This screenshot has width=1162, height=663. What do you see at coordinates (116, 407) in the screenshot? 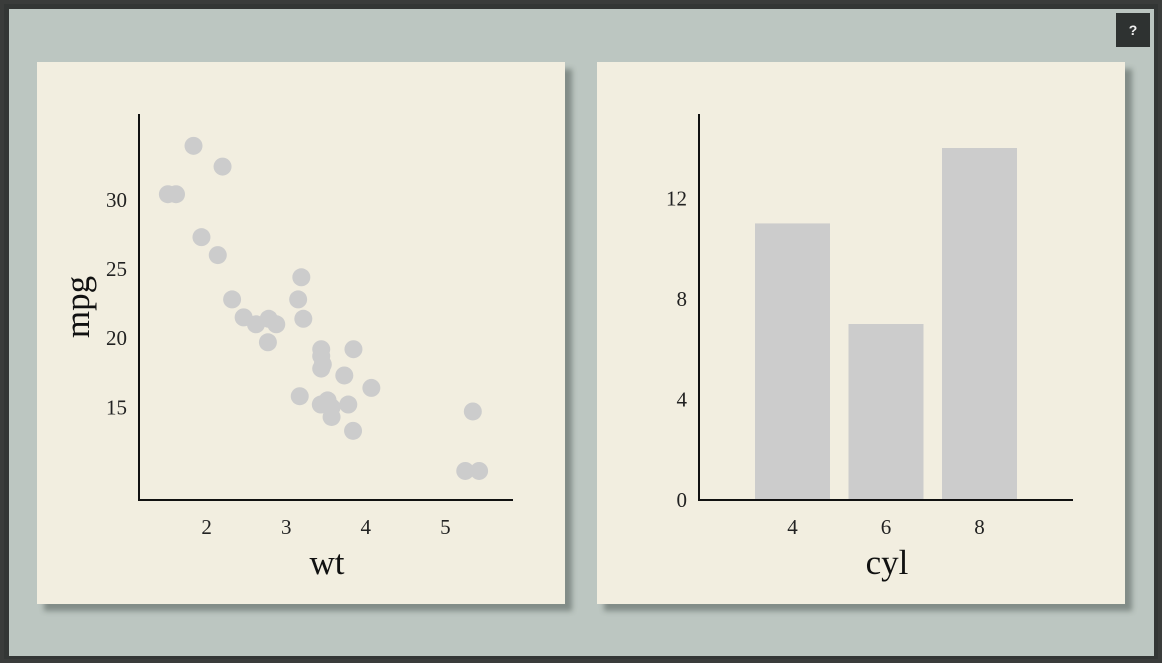
I see `scatter-y-tick-label: 15` at bounding box center [116, 407].